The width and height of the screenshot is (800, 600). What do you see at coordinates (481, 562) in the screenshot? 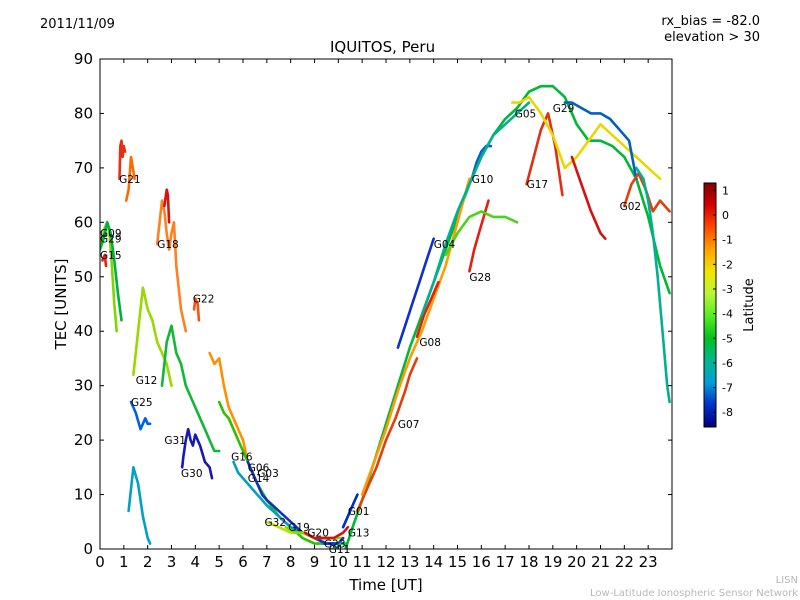
I see `x-tick-label: 16` at bounding box center [481, 562].